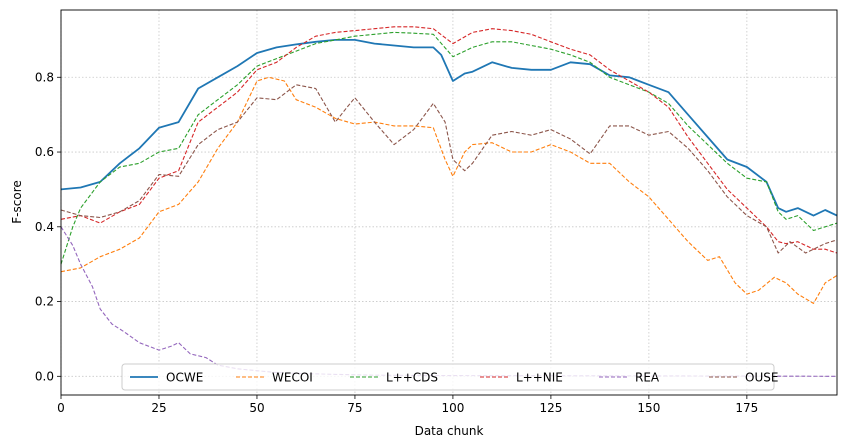  I want to click on legend-box, so click(448, 377).